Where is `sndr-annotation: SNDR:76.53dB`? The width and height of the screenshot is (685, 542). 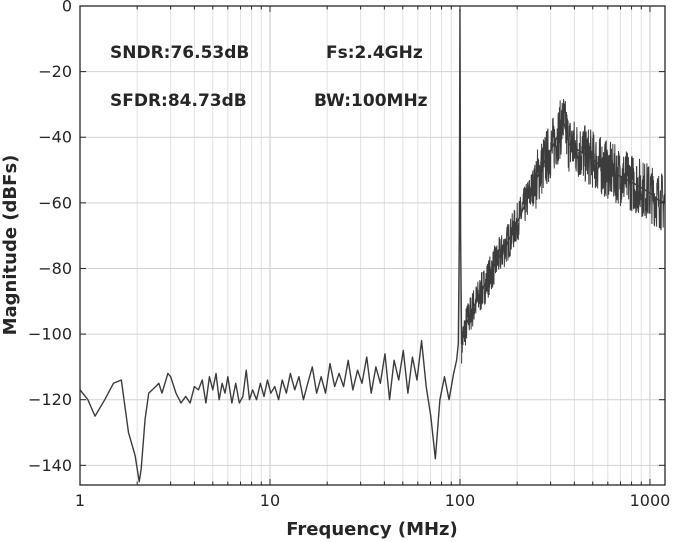 sndr-annotation: SNDR:76.53dB is located at coordinates (179, 53).